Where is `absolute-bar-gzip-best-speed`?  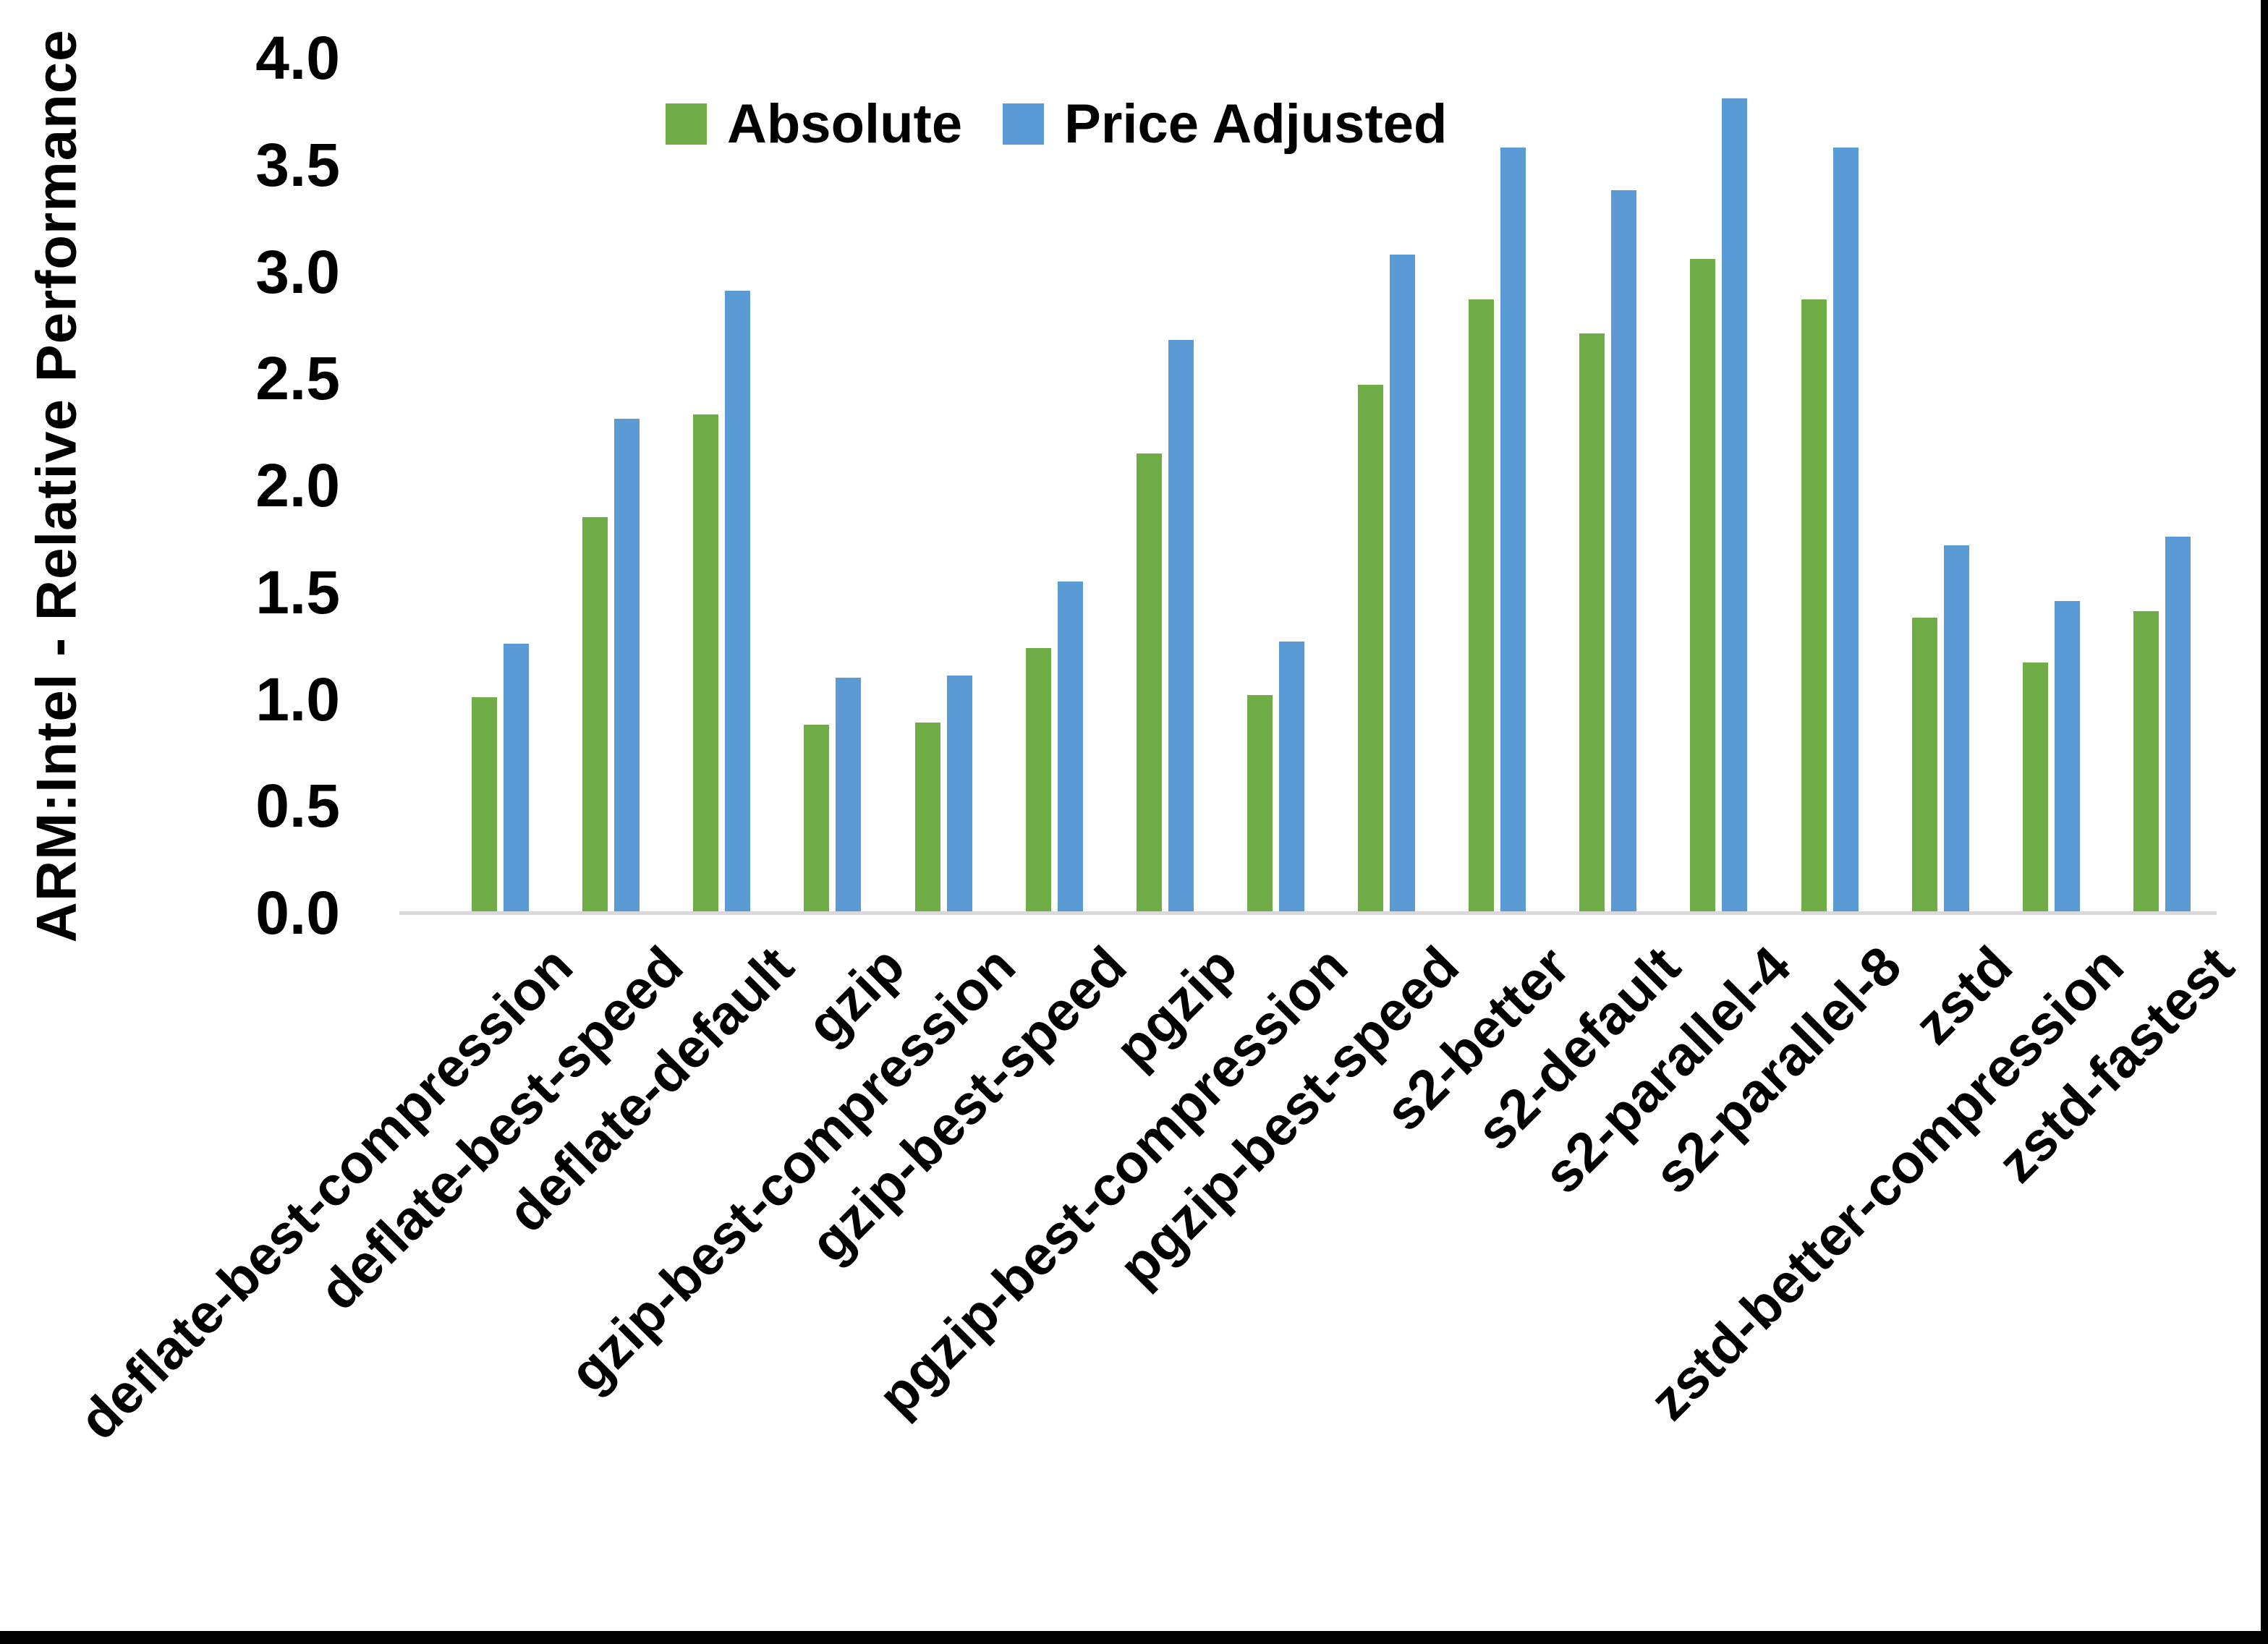 absolute-bar-gzip-best-speed is located at coordinates (1038, 780).